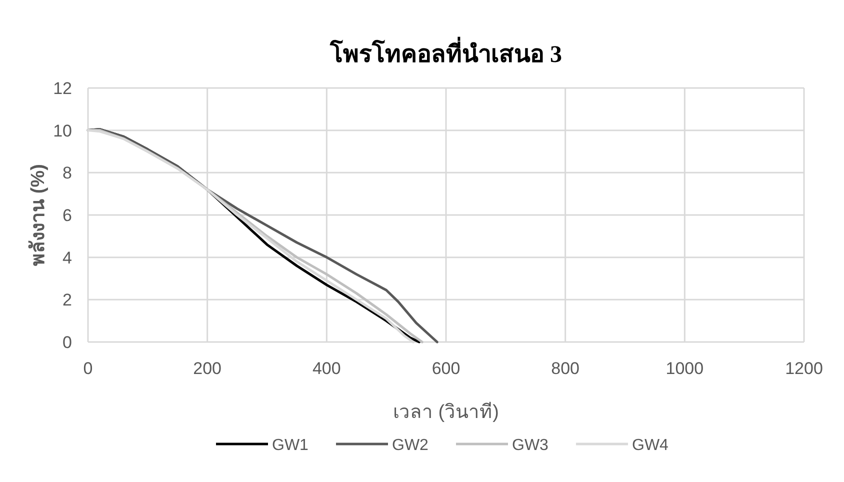 The image size is (844, 482). I want to click on legend-label: GW3, so click(530, 445).